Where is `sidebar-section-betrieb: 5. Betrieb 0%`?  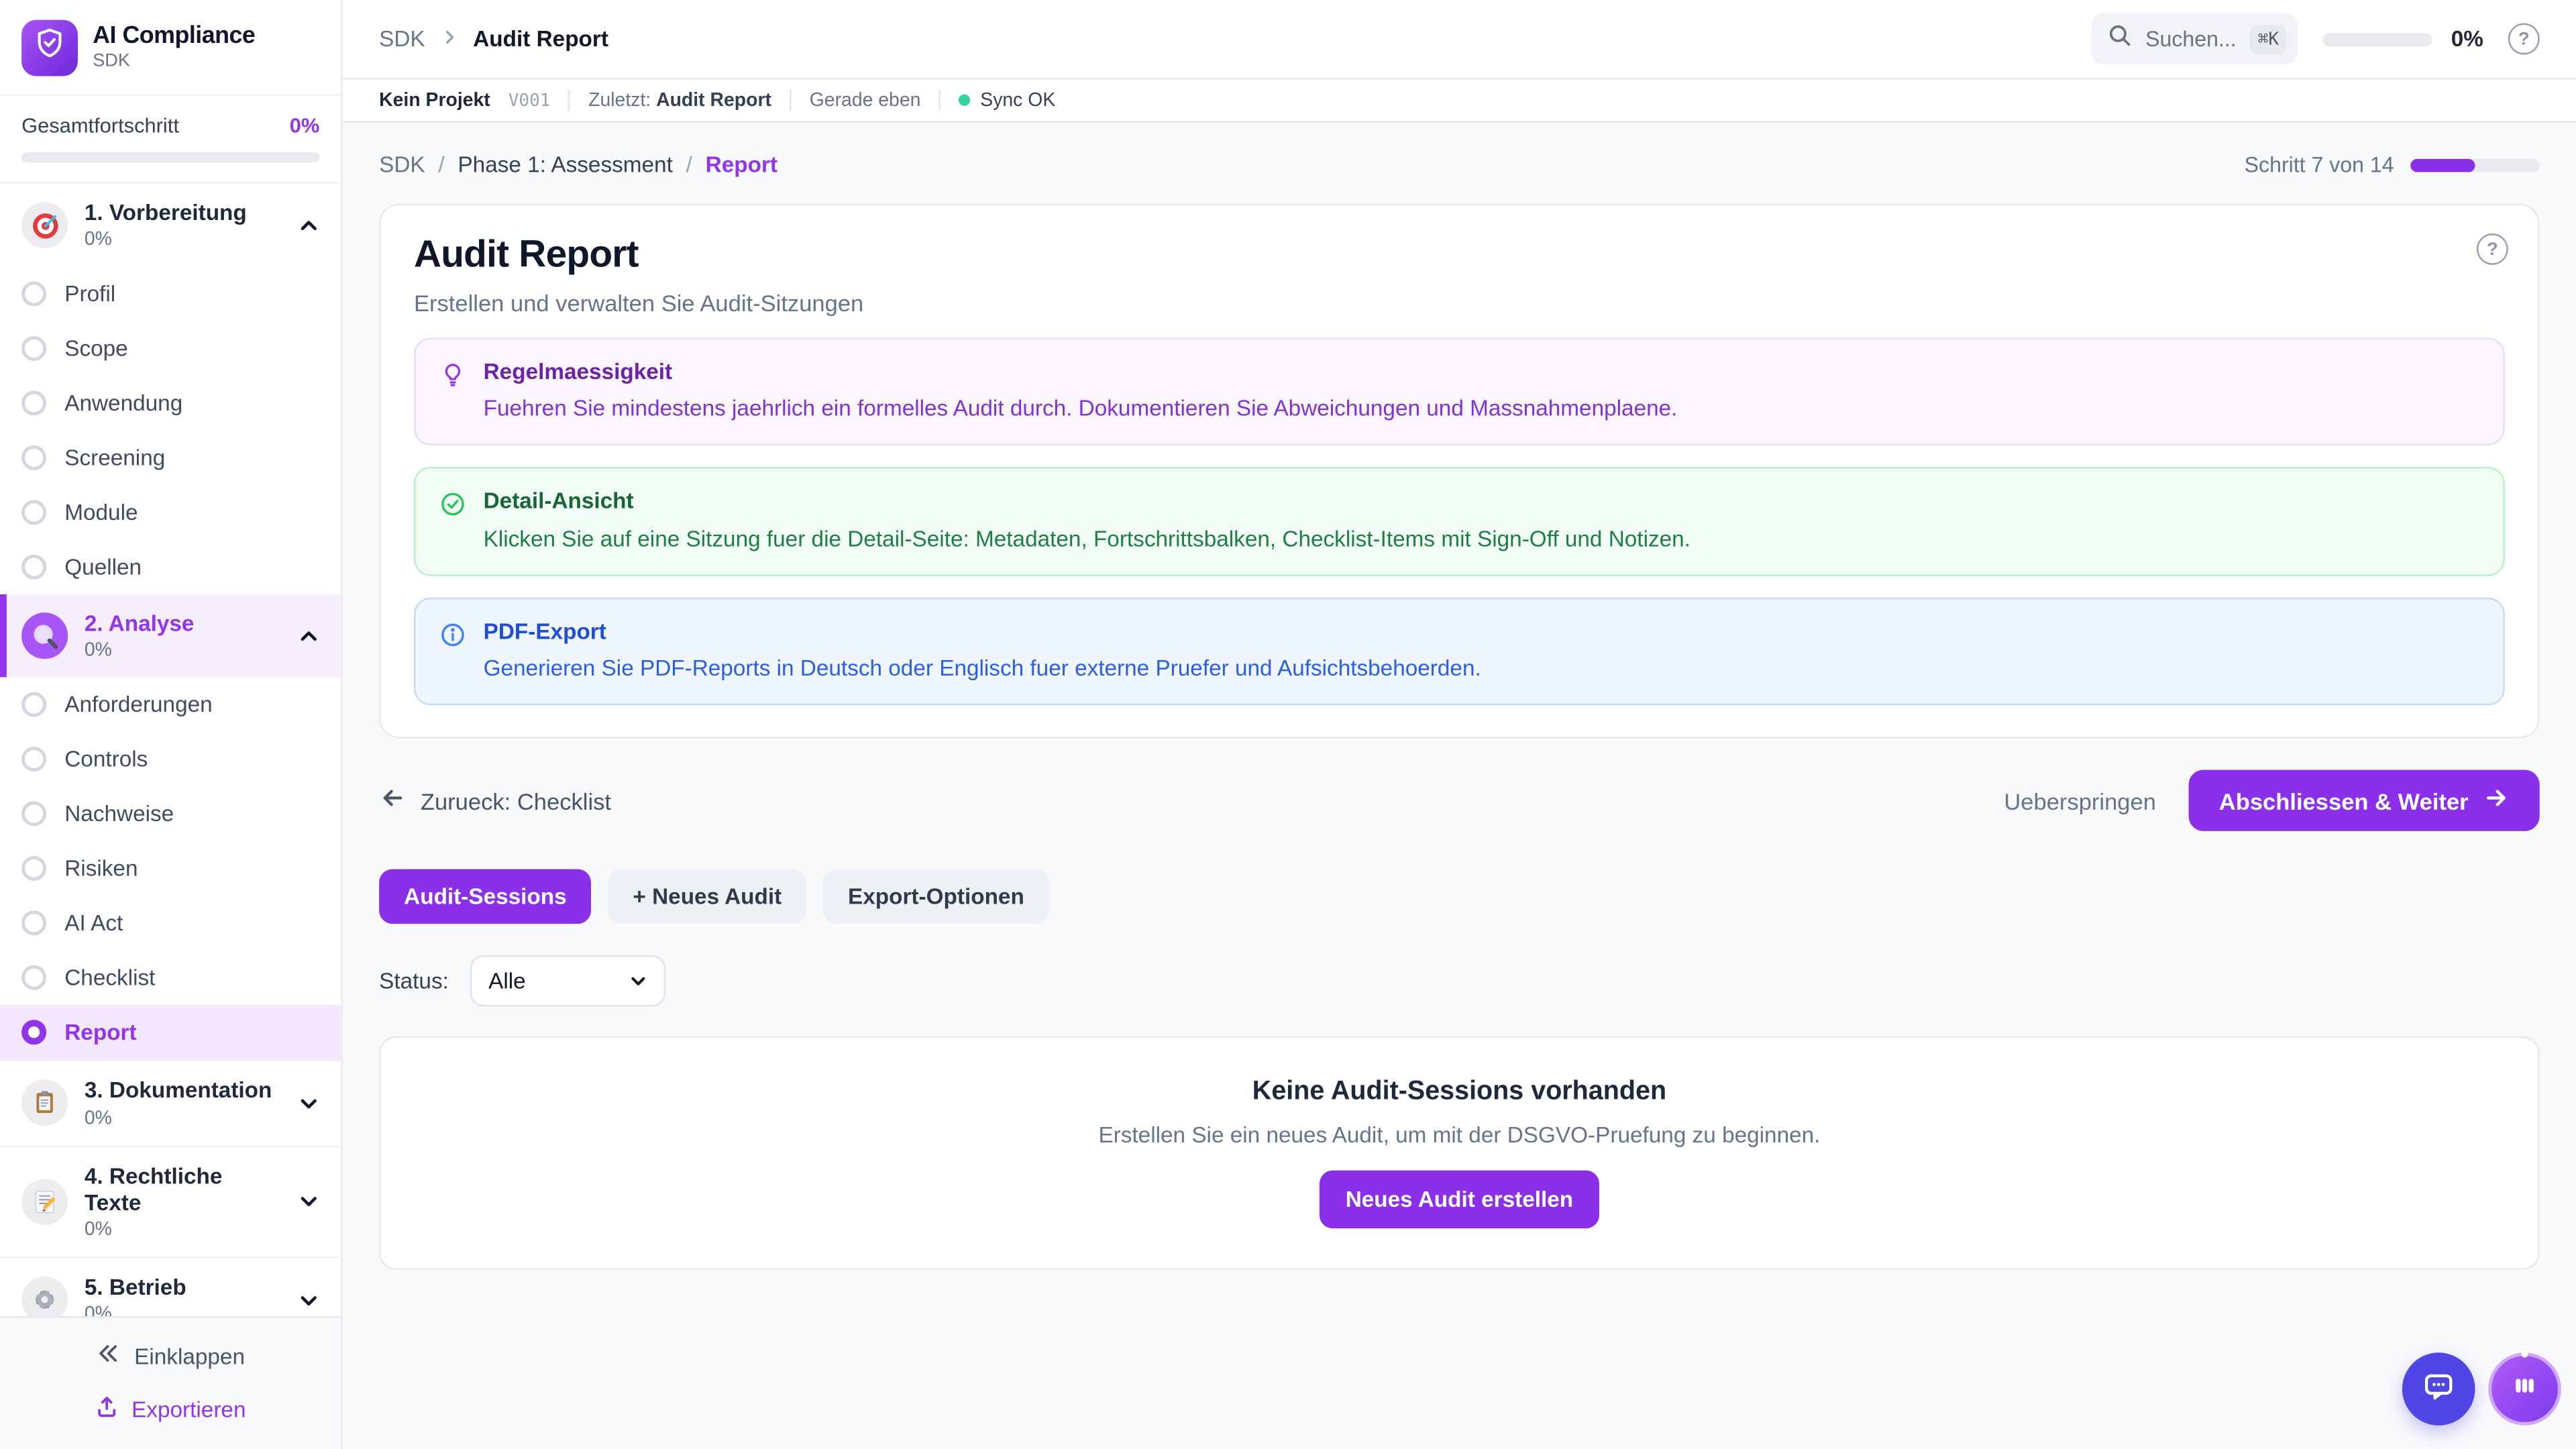 sidebar-section-betrieb: 5. Betrieb 0% is located at coordinates (170, 1286).